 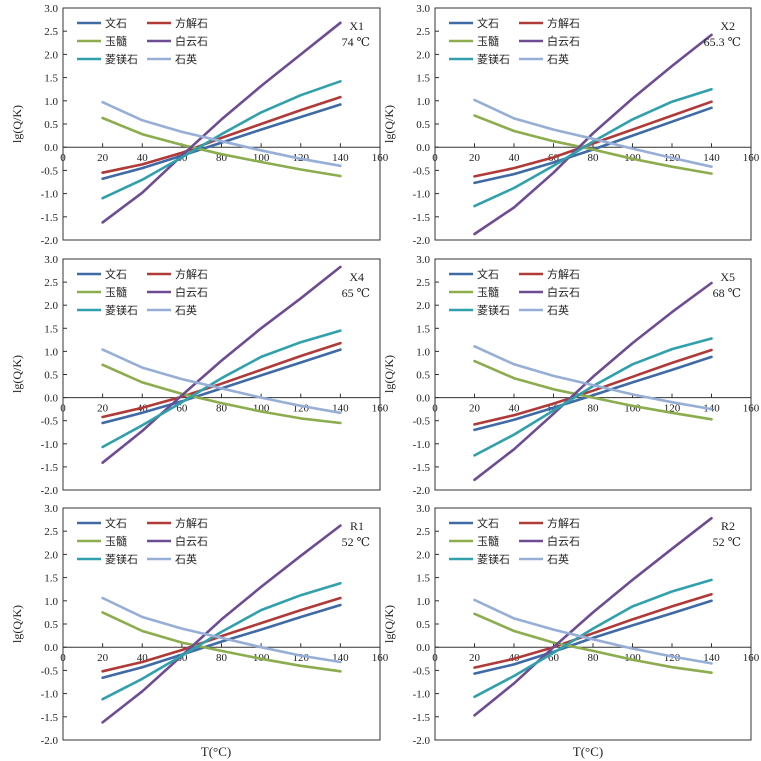 What do you see at coordinates (711, 658) in the screenshot?
I see `x-tick-label: 140` at bounding box center [711, 658].